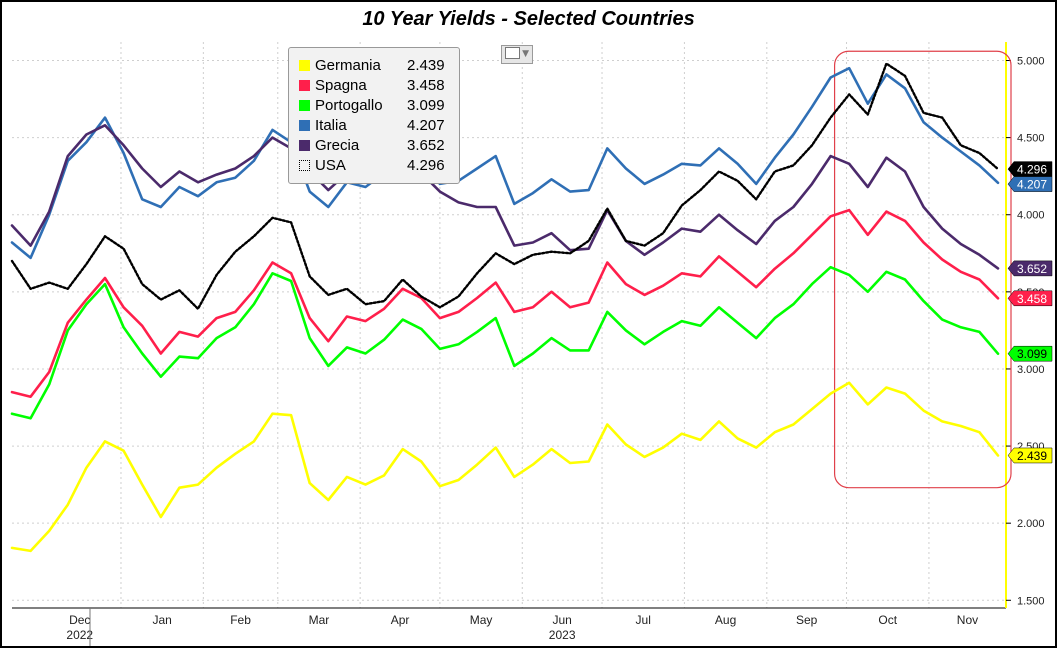 Image resolution: width=1057 pixels, height=648 pixels. What do you see at coordinates (1031, 62) in the screenshot?
I see `y-tick-label: 5.000` at bounding box center [1031, 62].